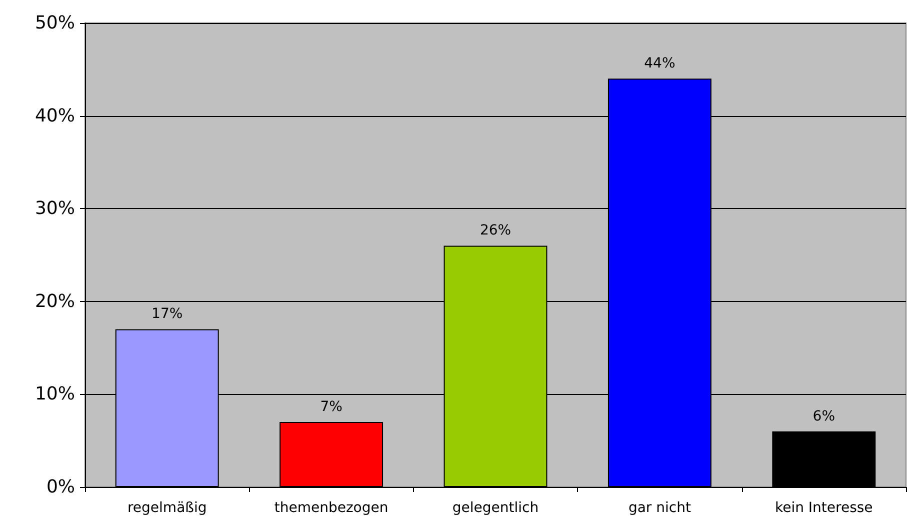 This screenshot has width=907, height=523. Describe the element at coordinates (167, 508) in the screenshot. I see `x-tick-label: regelmäßig` at that location.